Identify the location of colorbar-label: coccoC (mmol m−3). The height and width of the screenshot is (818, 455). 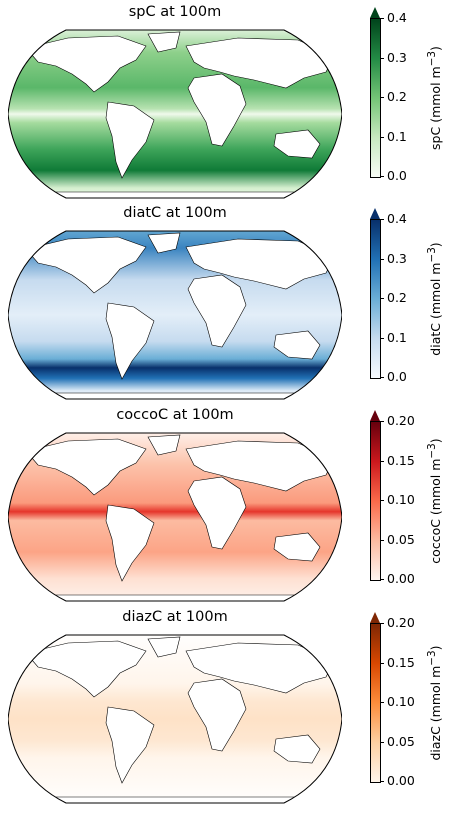
(435, 501).